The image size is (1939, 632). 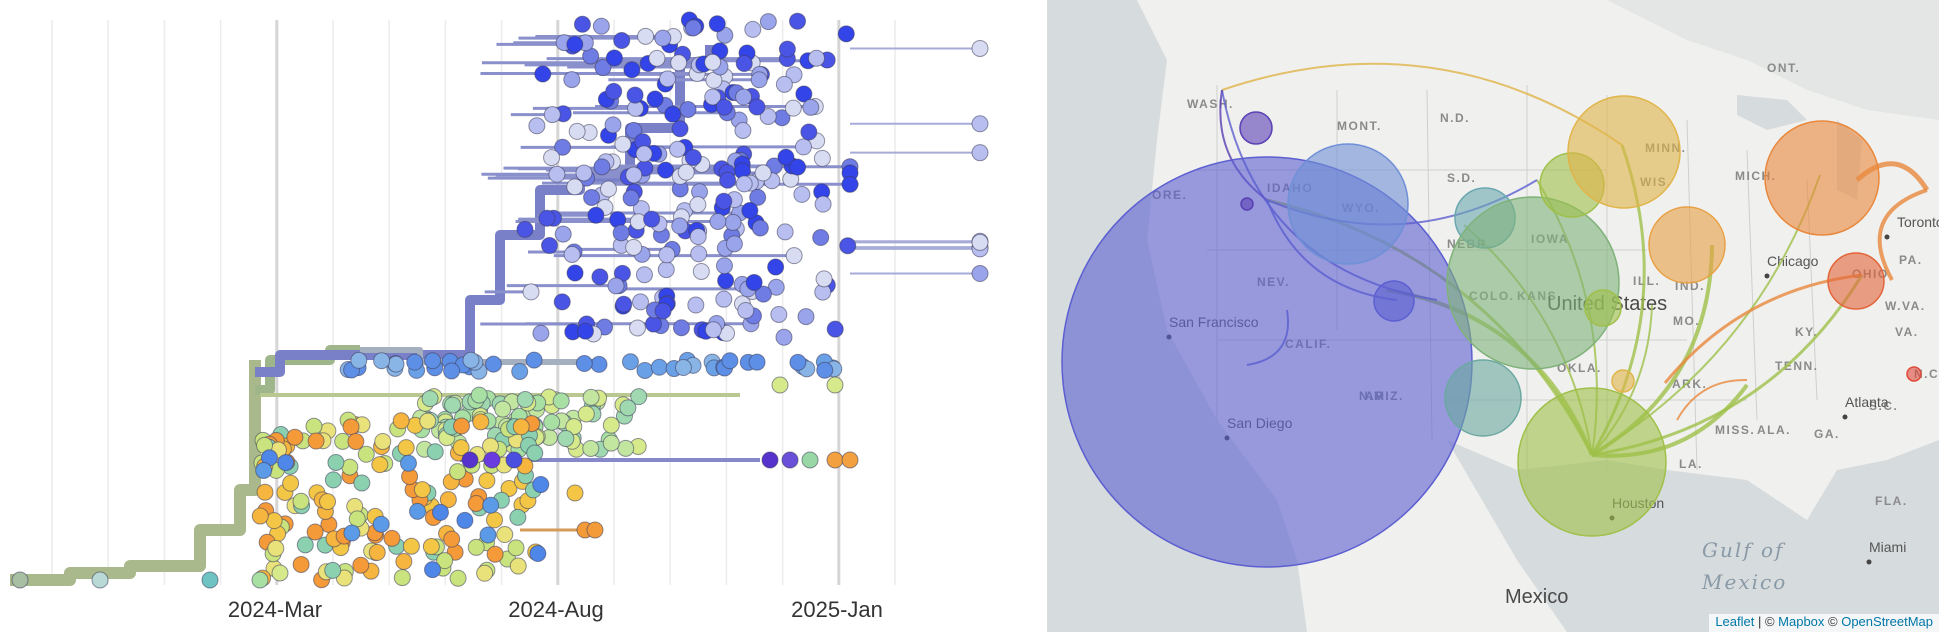 I want to click on mapbox-link: Mapbox, so click(x=1801, y=621).